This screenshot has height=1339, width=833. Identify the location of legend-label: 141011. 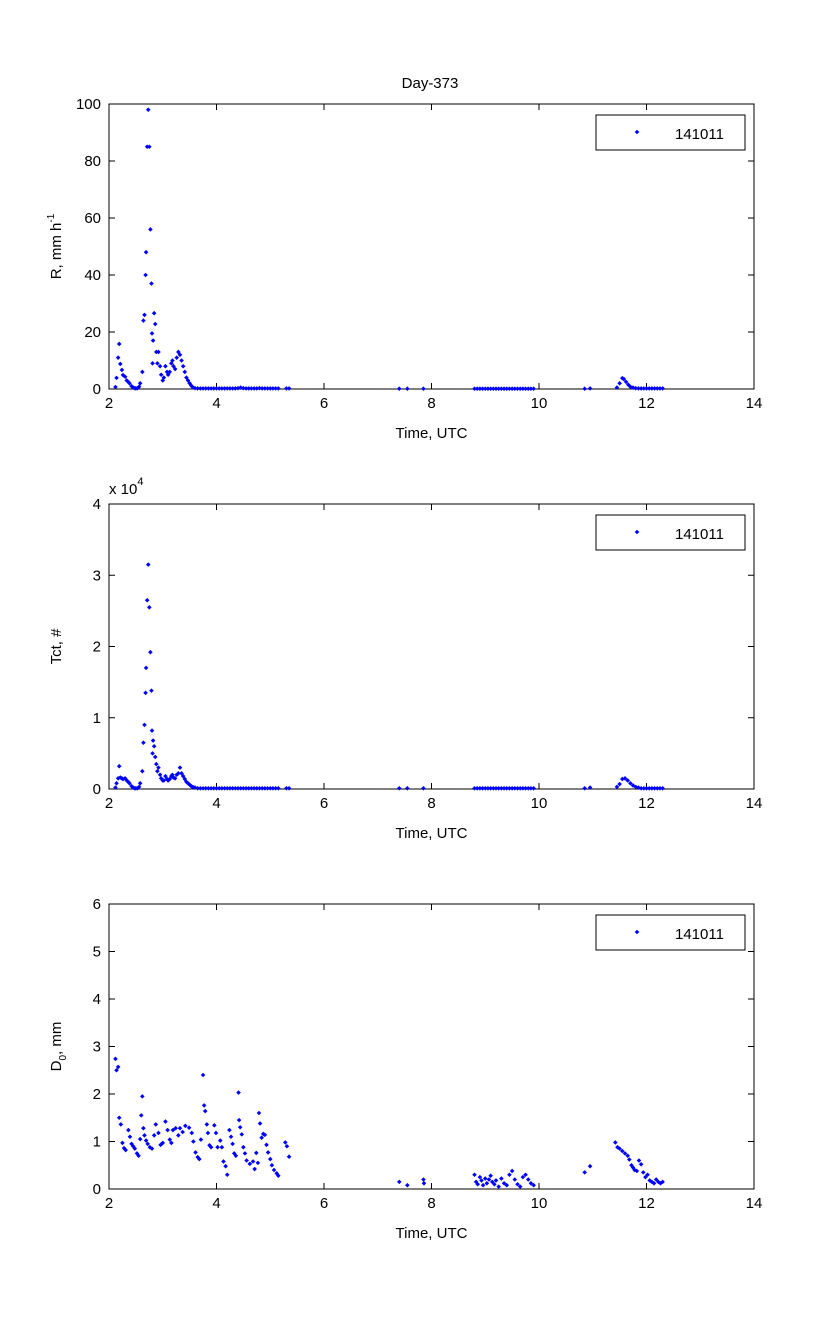
(699, 134).